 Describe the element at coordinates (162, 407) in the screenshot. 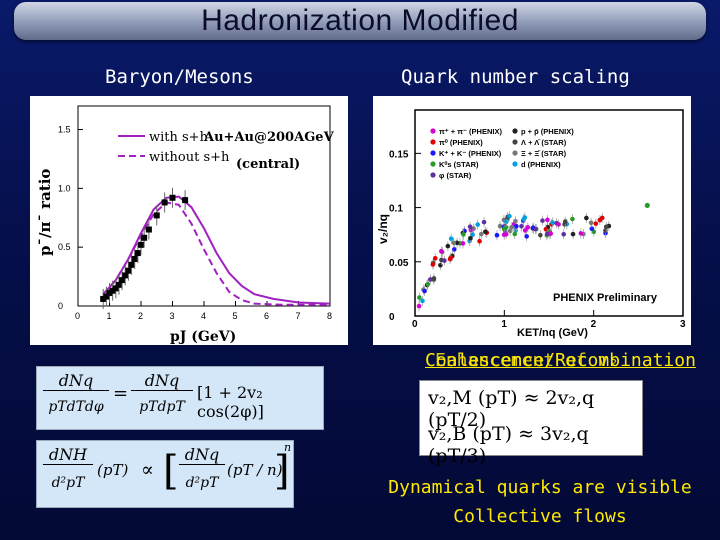

I see `eq1-mid-den: pTdpT` at that location.